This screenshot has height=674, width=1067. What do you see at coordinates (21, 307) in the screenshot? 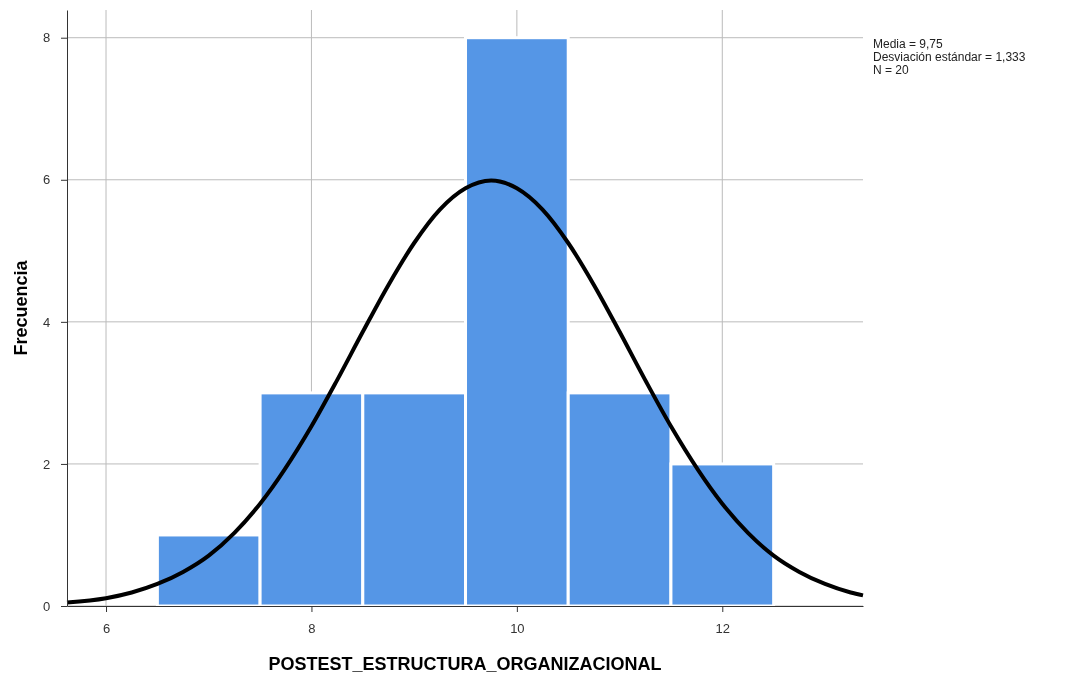
I see `y-axis-title: Frecuencia` at bounding box center [21, 307].